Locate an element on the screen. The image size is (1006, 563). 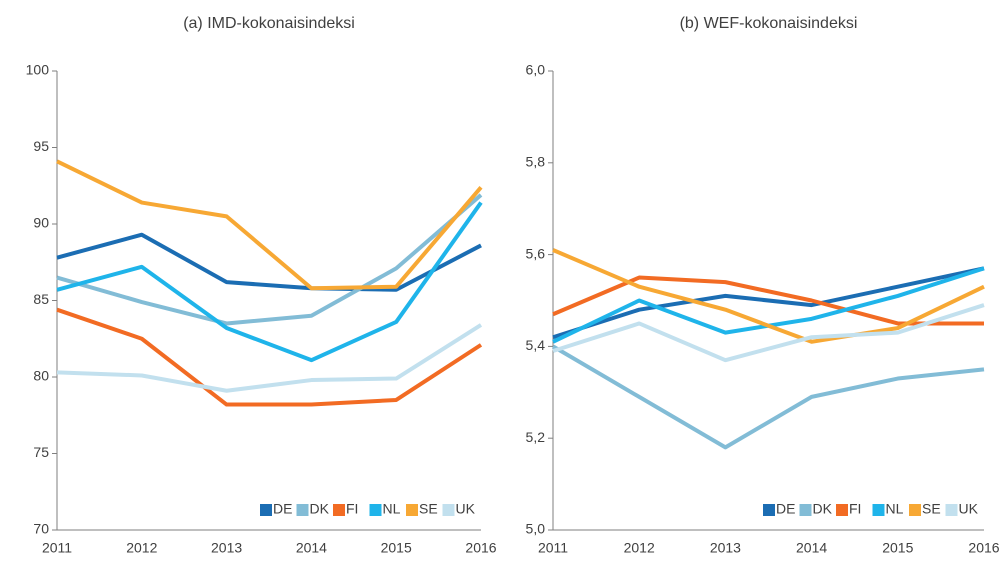
y-tick-label: 80 is located at coordinates (41, 376).